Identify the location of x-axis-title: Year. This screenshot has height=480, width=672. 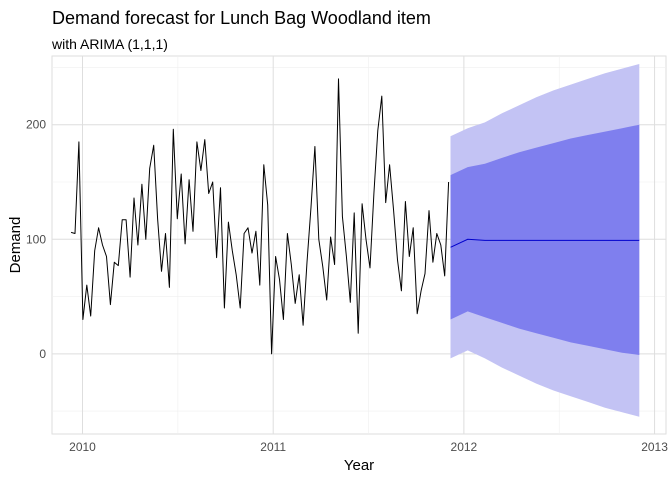
(359, 465).